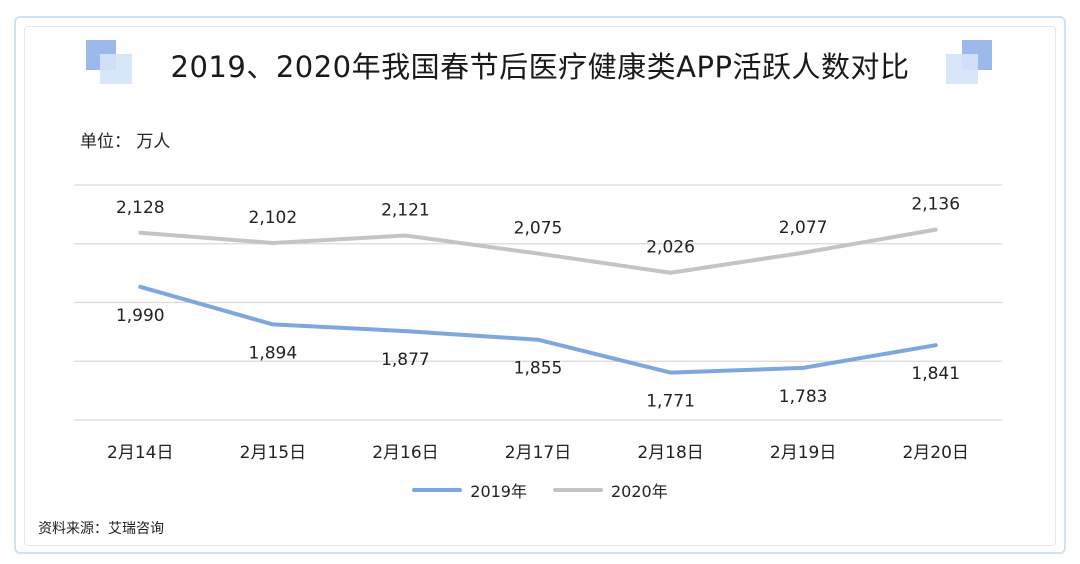  Describe the element at coordinates (540, 67) in the screenshot. I see `chart-title: 2019、2020年我国春节后医疗健康类APP活跃人数对比` at that location.